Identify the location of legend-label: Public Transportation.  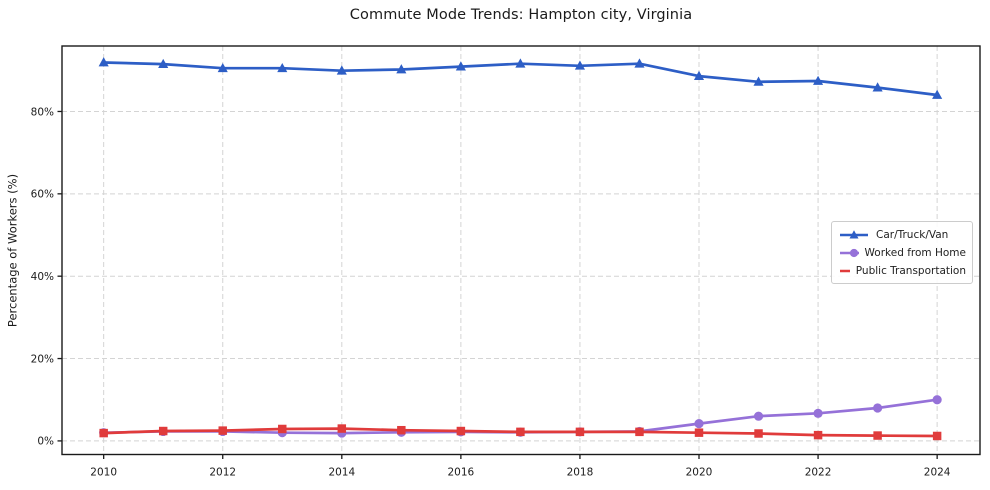
(910, 270).